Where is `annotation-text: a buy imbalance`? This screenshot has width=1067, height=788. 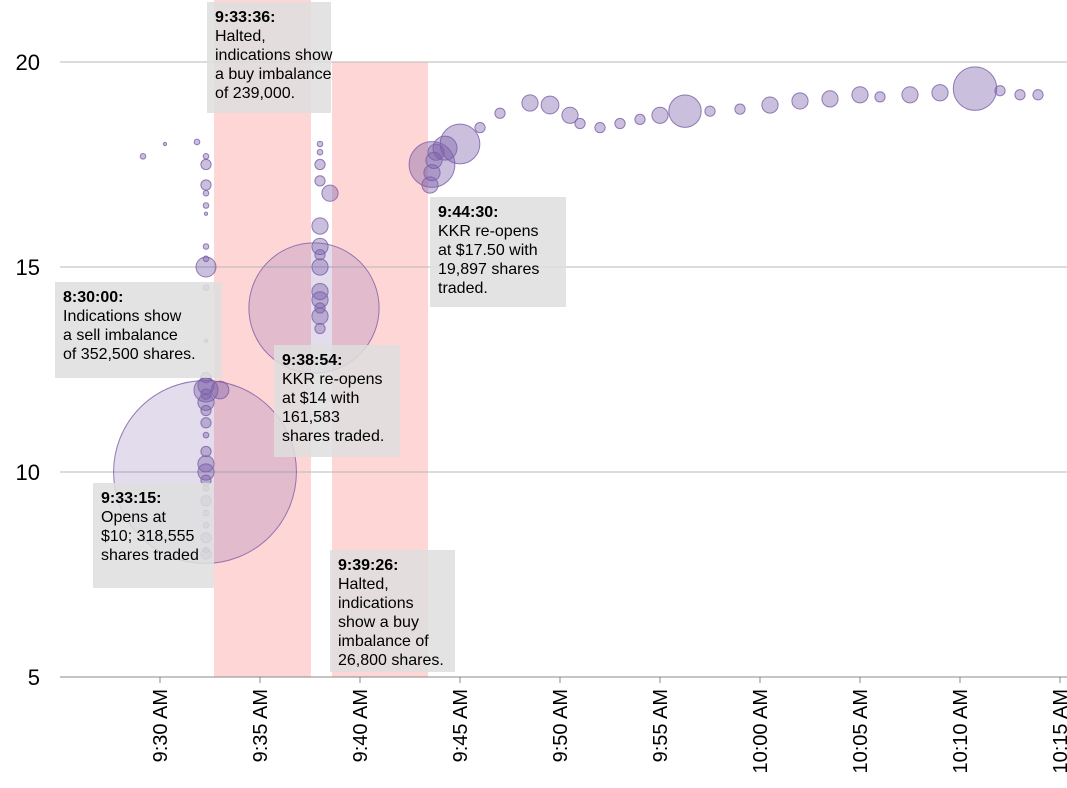
annotation-text: a buy imbalance is located at coordinates (273, 74).